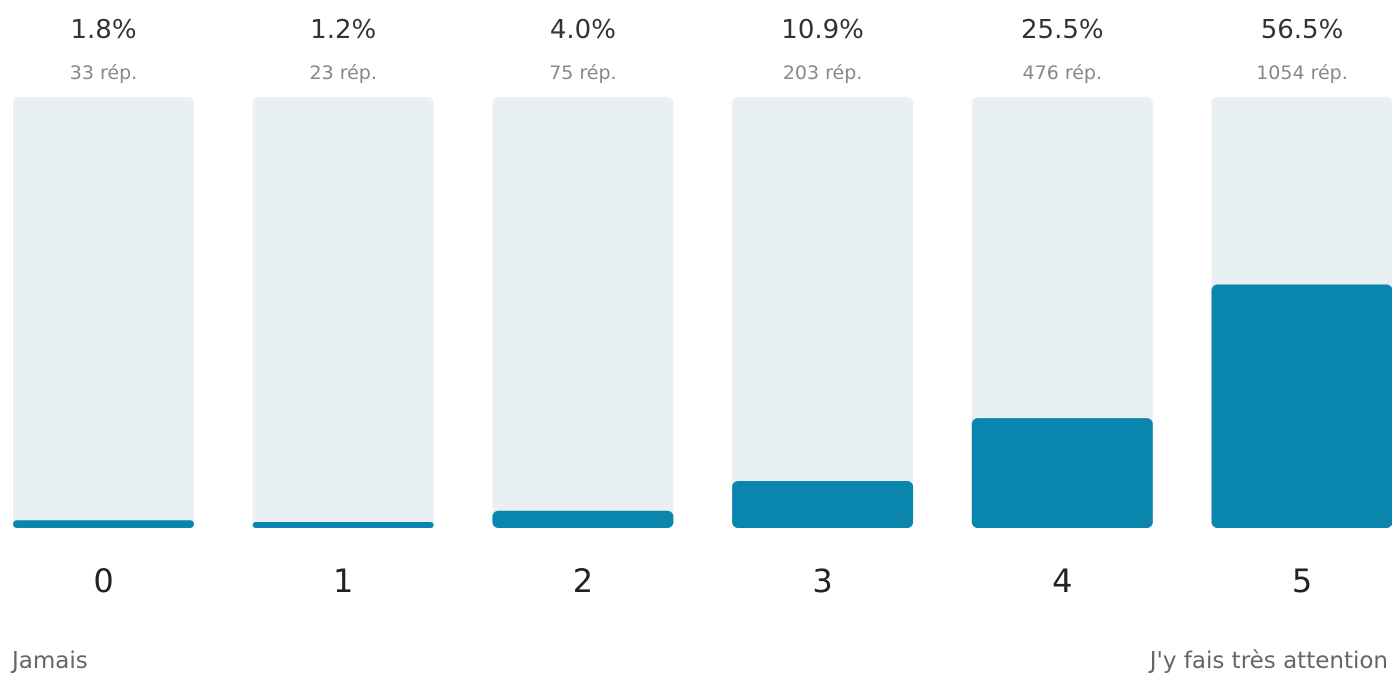 The height and width of the screenshot is (678, 1392). I want to click on count-label: 33 rép., so click(103, 73).